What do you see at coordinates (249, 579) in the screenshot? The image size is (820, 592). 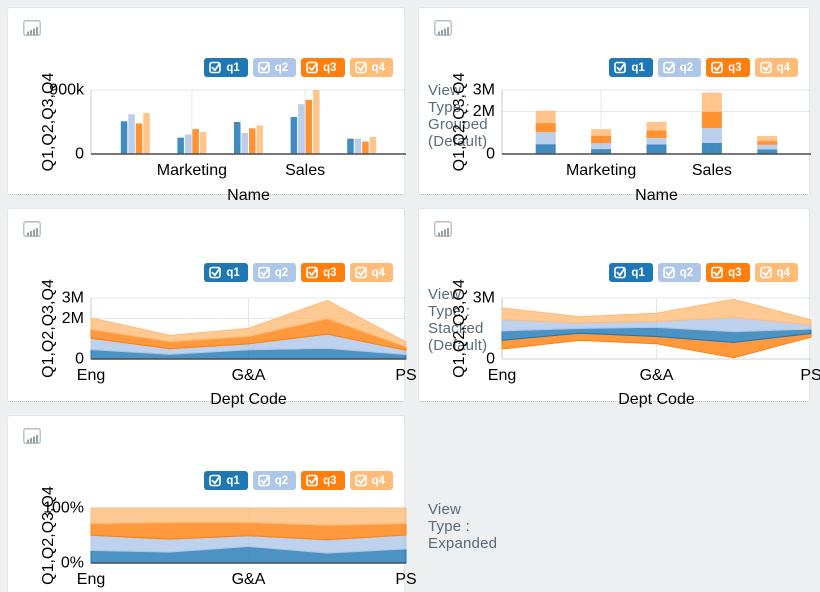 I see `x-tick-label: G&A` at bounding box center [249, 579].